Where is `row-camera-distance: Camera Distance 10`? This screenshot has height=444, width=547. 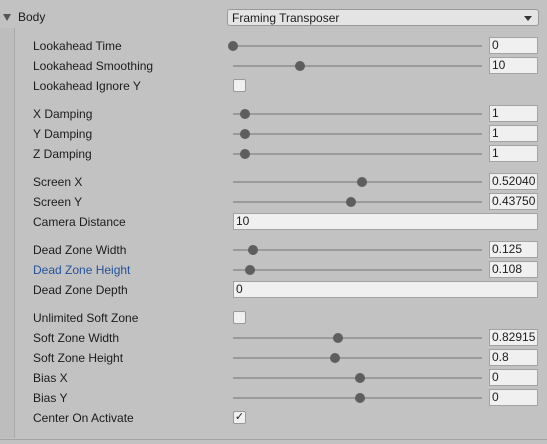
row-camera-distance: Camera Distance 10 is located at coordinates (273, 222).